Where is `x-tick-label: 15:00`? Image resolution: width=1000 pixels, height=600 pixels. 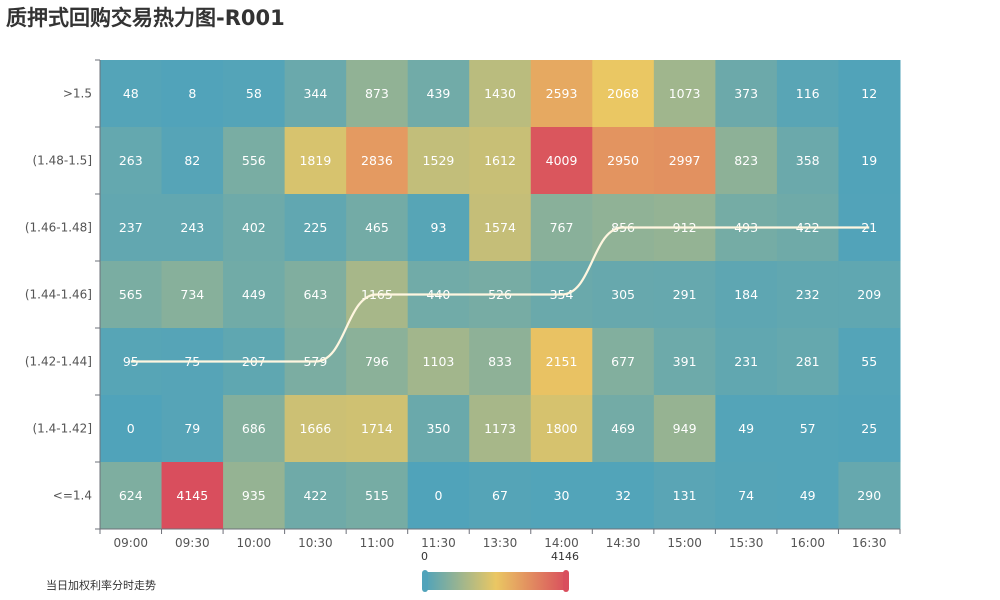
x-tick-label: 15:00 is located at coordinates (684, 543).